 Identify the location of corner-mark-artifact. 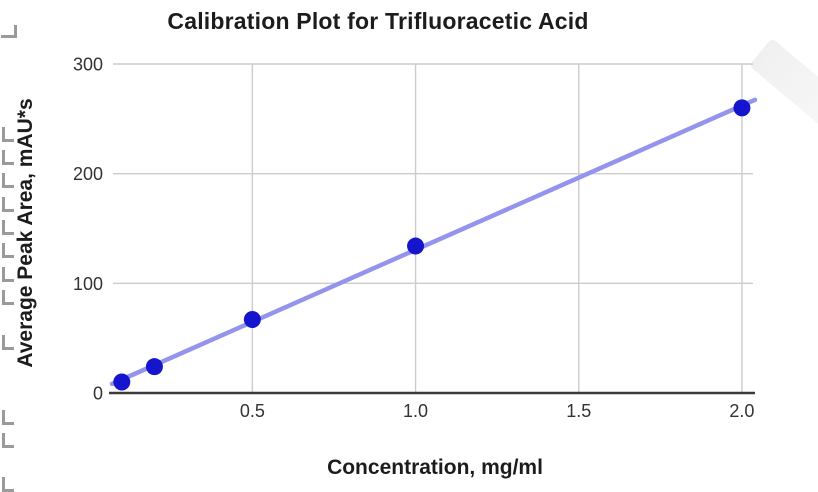
(9, 31).